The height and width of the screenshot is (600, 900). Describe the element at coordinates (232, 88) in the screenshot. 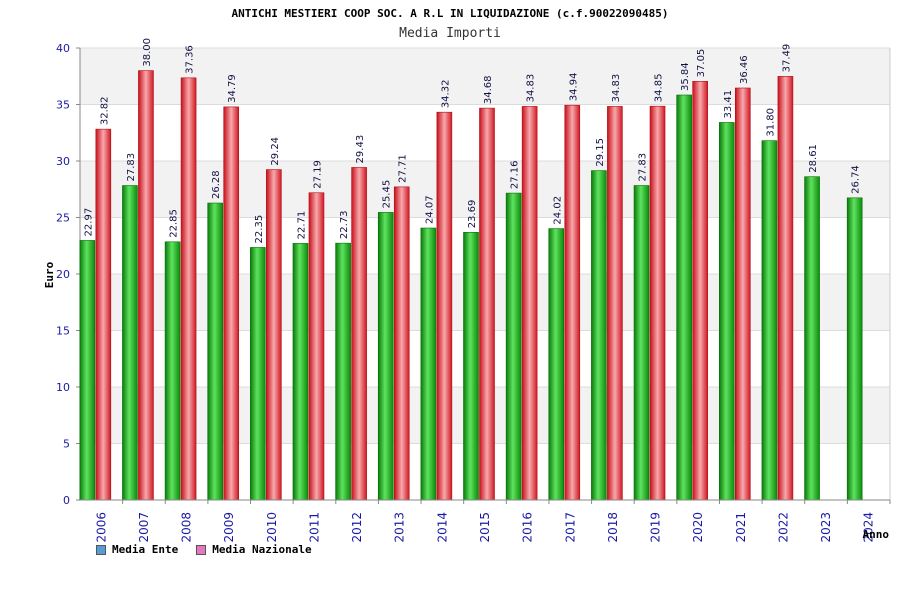

I see `data-label-media-nazionale: 34.79` at that location.